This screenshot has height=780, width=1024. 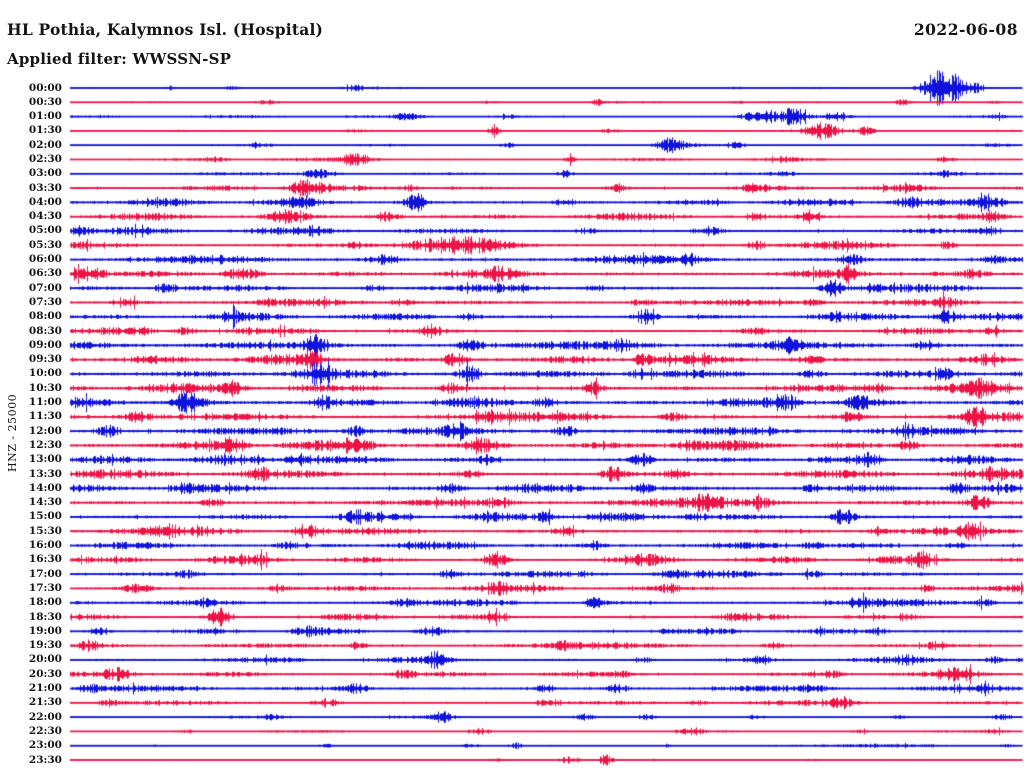 What do you see at coordinates (45, 144) in the screenshot?
I see `time-label: 02:00` at bounding box center [45, 144].